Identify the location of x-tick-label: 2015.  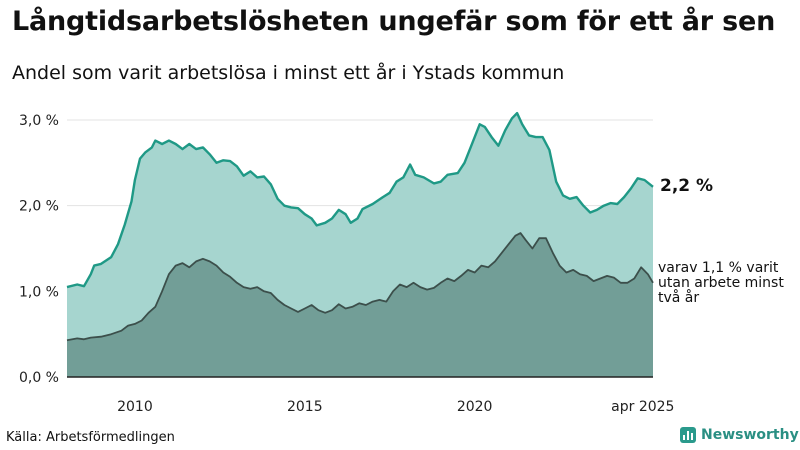
(305, 407).